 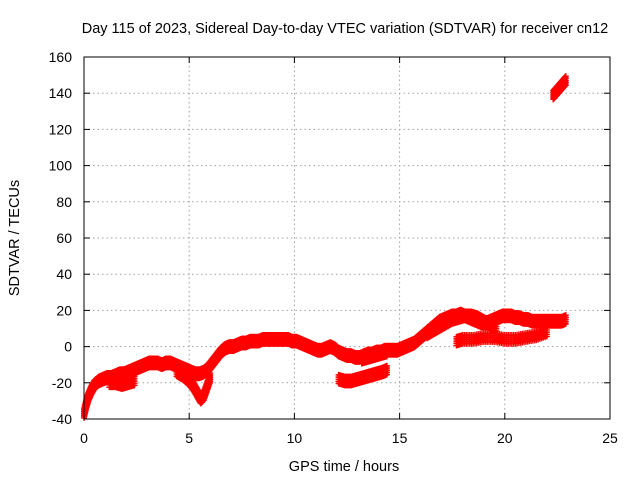 What do you see at coordinates (84, 438) in the screenshot?
I see `x-tick-label: 0` at bounding box center [84, 438].